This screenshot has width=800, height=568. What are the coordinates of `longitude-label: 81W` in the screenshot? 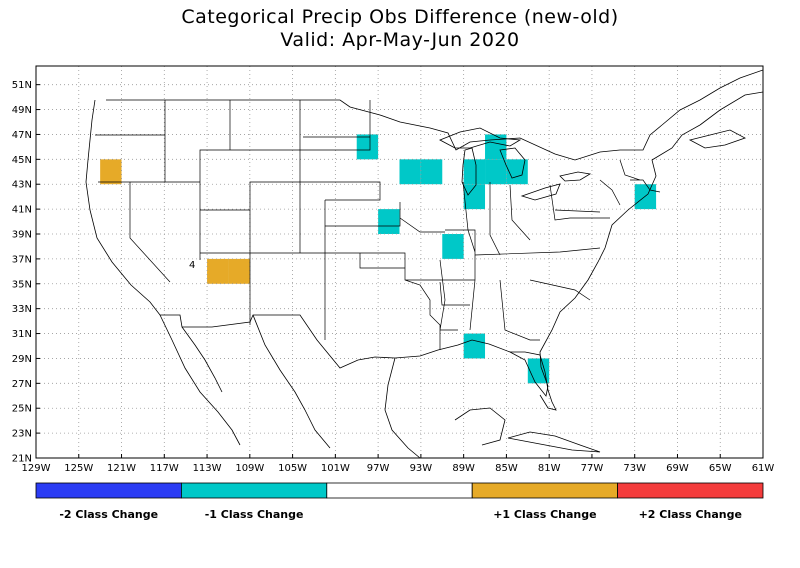 It's located at (549, 468).